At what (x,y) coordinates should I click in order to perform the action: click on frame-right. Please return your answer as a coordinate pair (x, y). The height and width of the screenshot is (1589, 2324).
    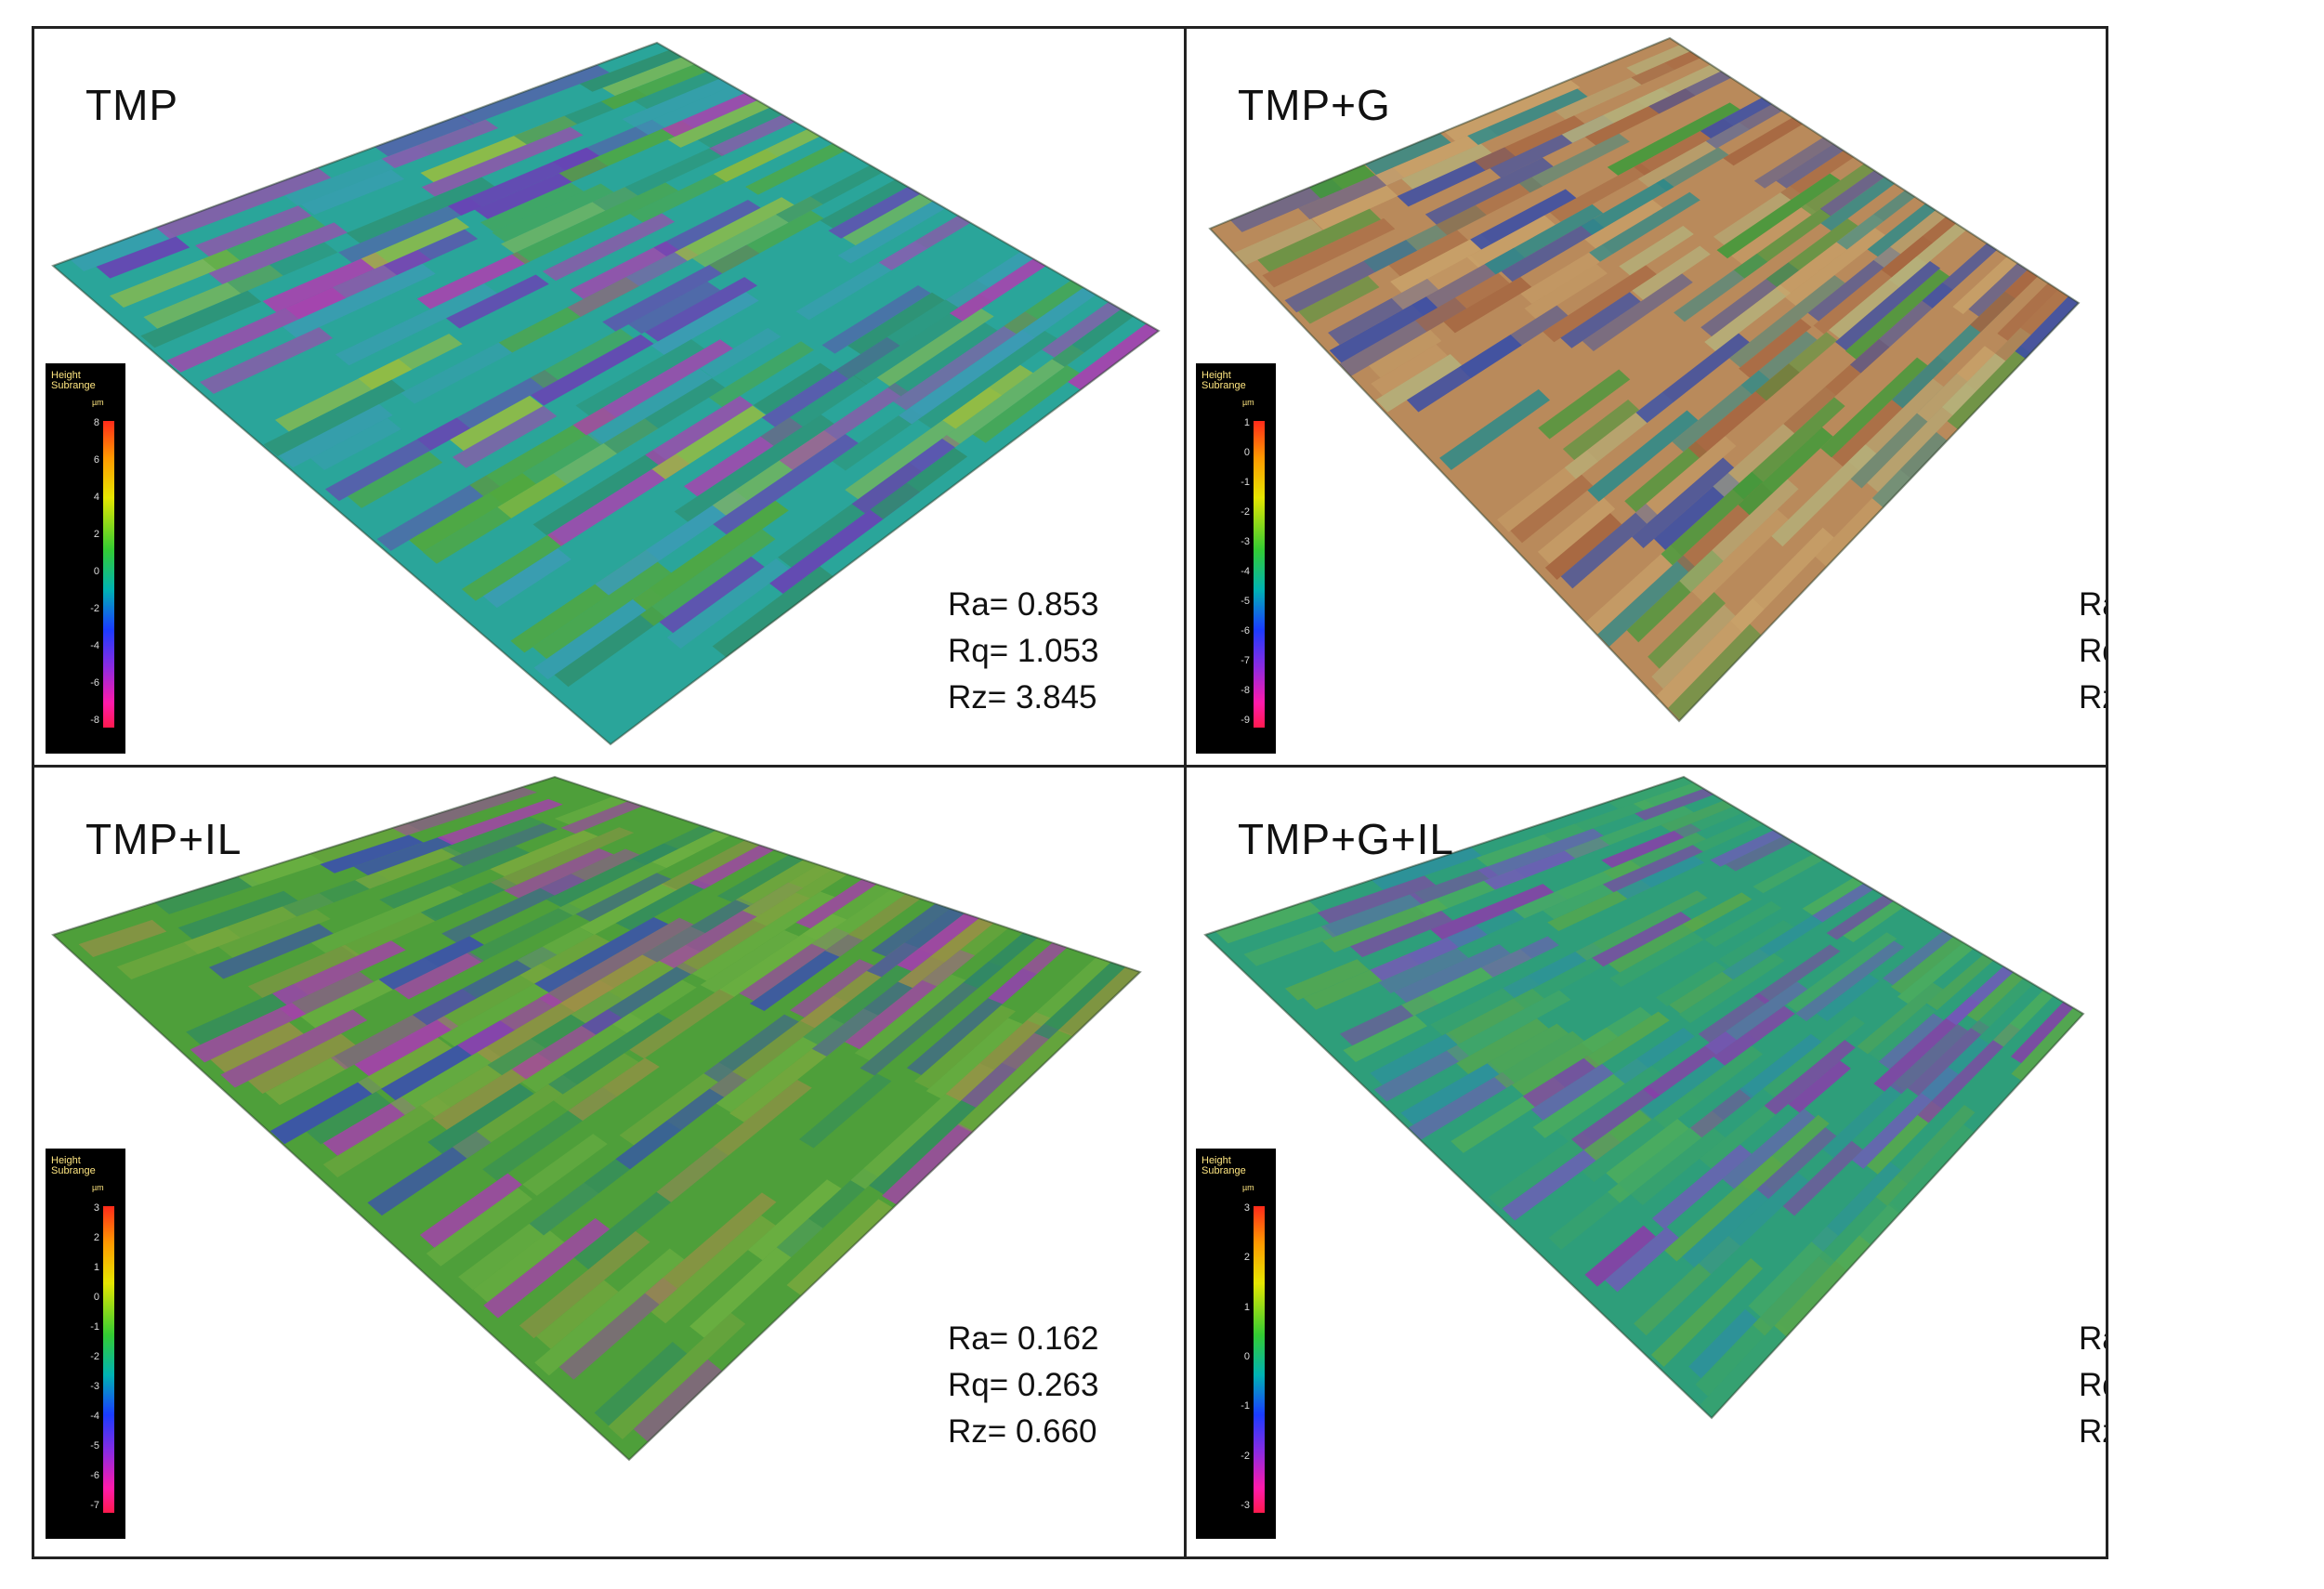
    Looking at the image, I should click on (2107, 792).